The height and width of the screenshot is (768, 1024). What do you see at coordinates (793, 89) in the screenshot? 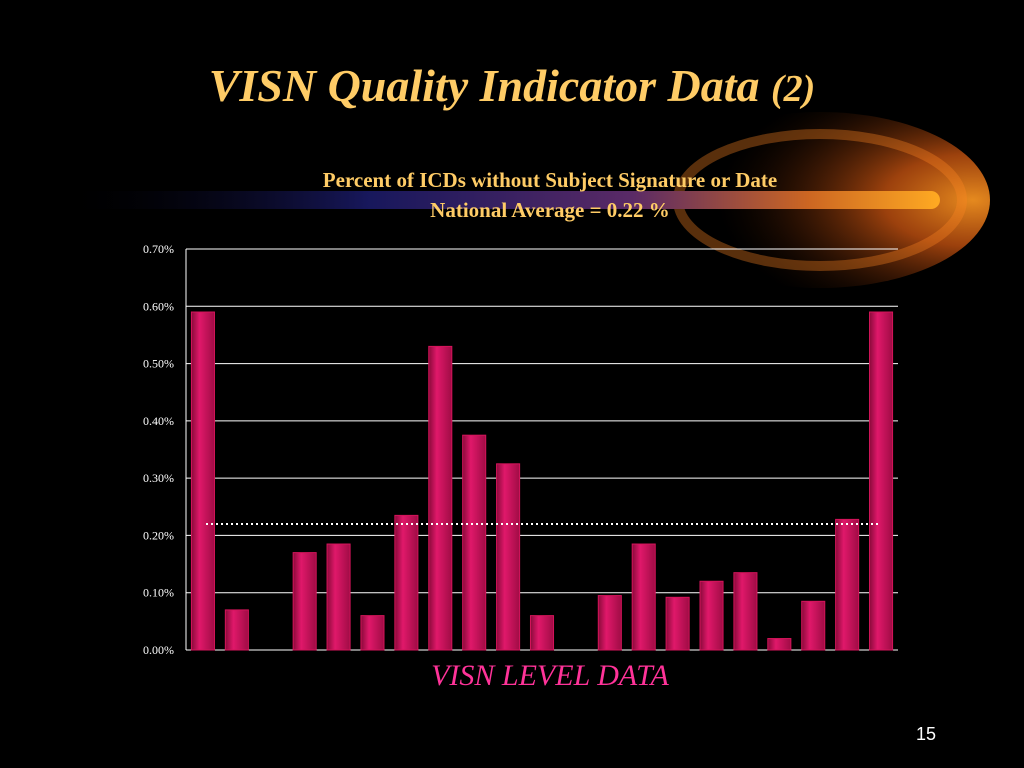
I see `slide-title-number: (2)` at bounding box center [793, 89].